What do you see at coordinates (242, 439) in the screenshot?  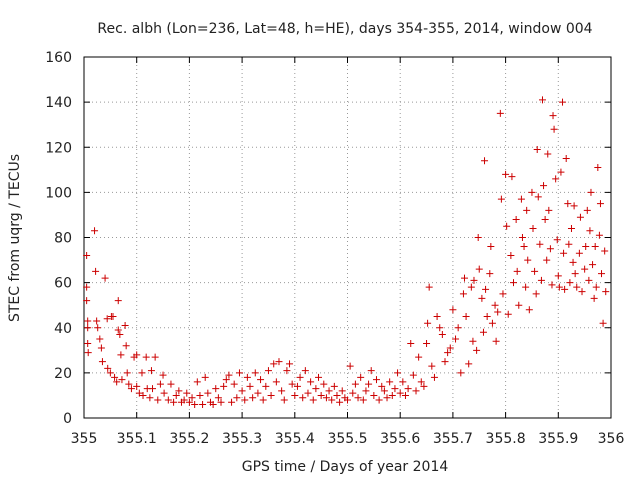 I see `x-tick-label: 355.3` at bounding box center [242, 439].